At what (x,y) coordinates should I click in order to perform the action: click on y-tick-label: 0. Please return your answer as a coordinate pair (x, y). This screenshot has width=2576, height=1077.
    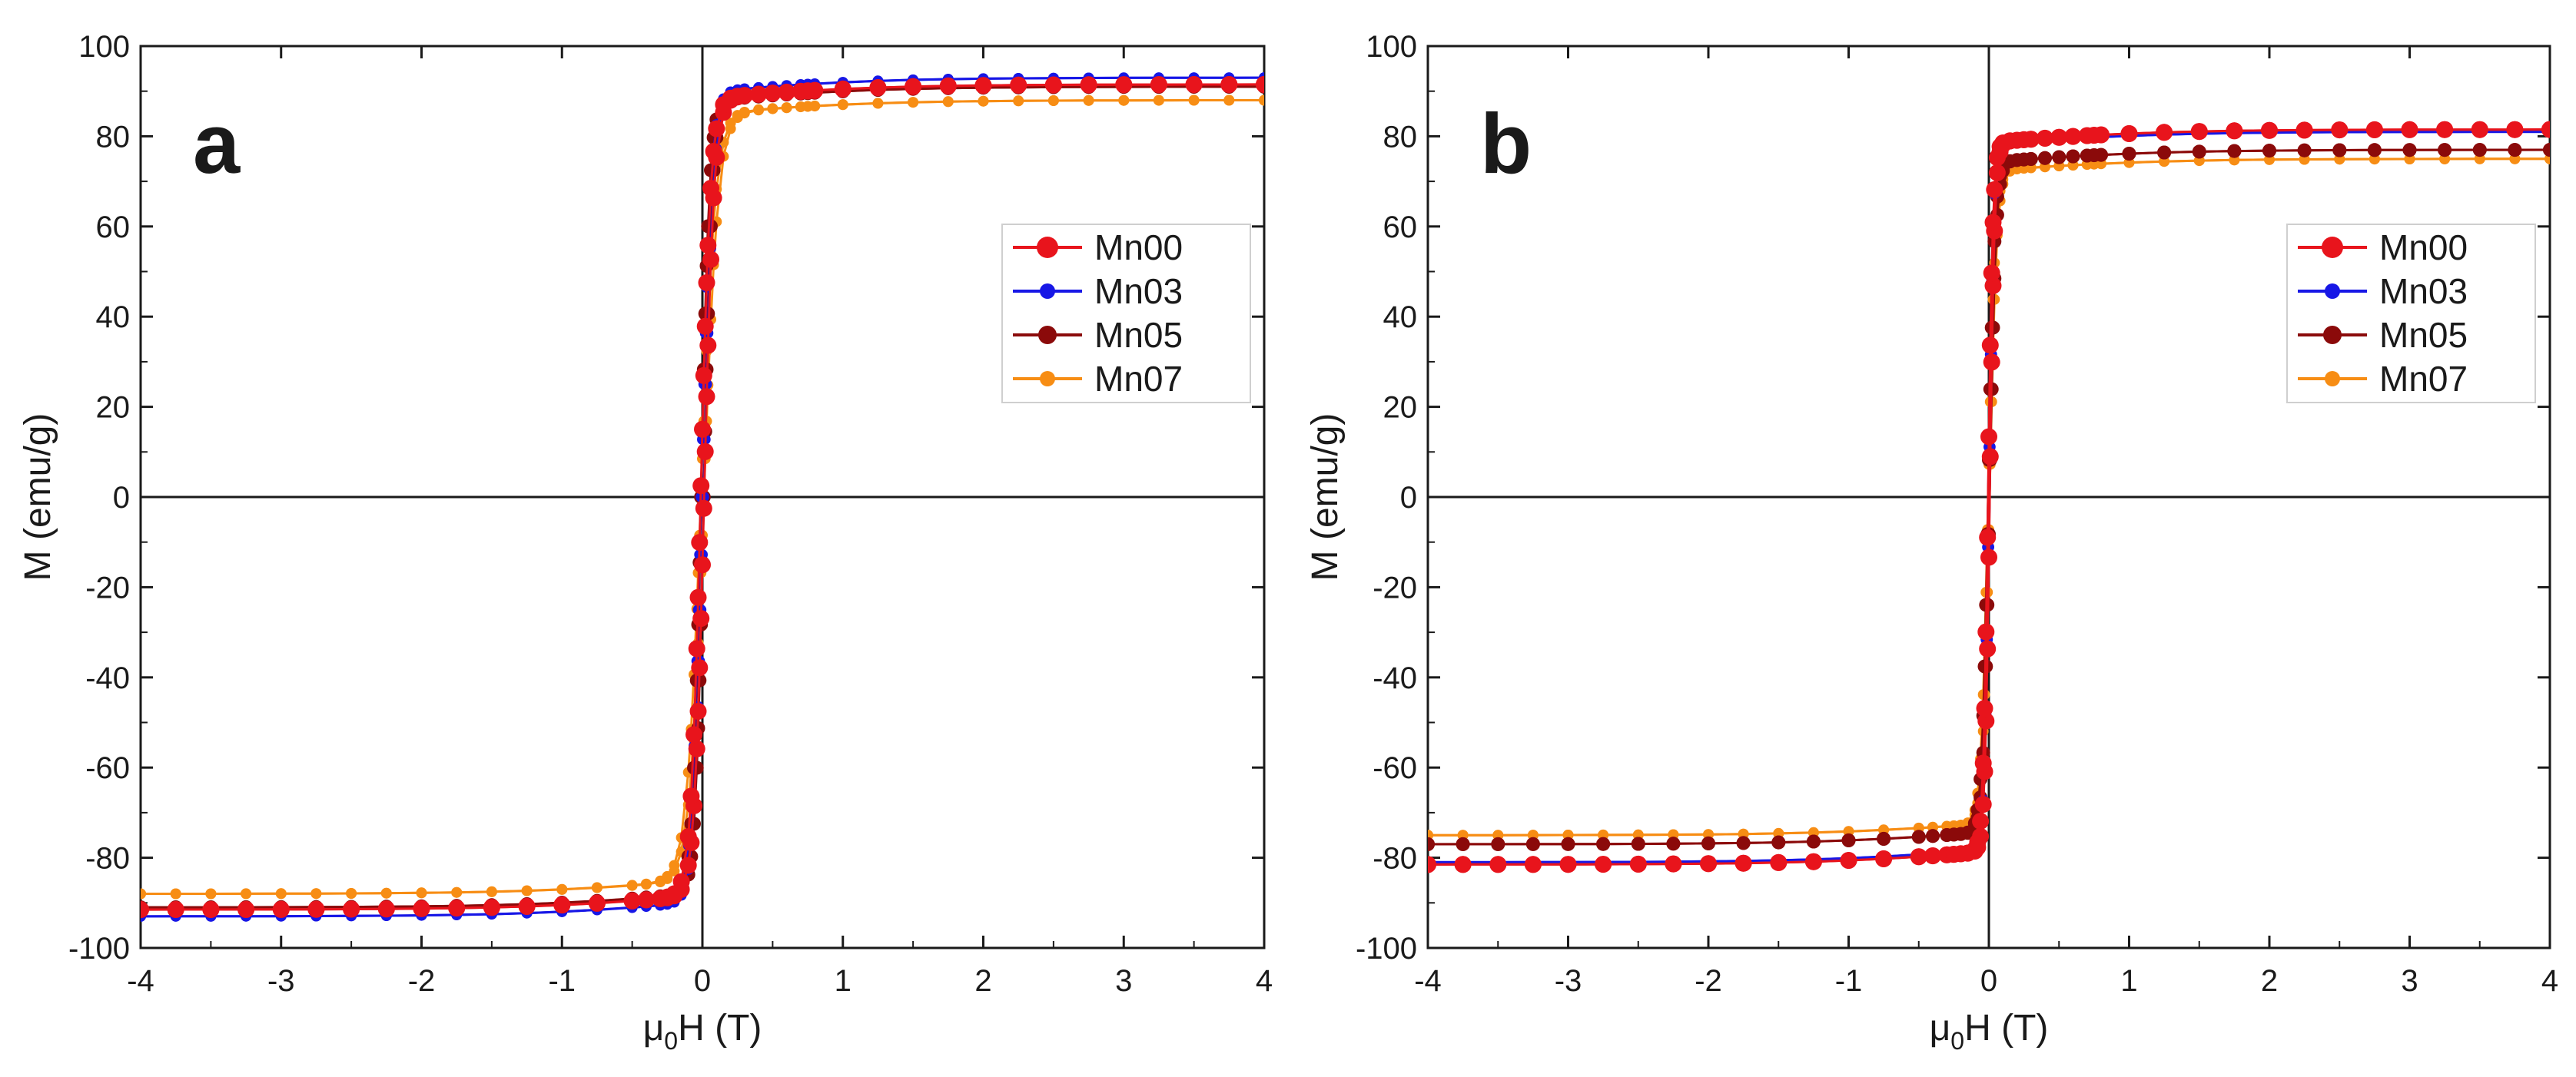
    Looking at the image, I should click on (1408, 498).